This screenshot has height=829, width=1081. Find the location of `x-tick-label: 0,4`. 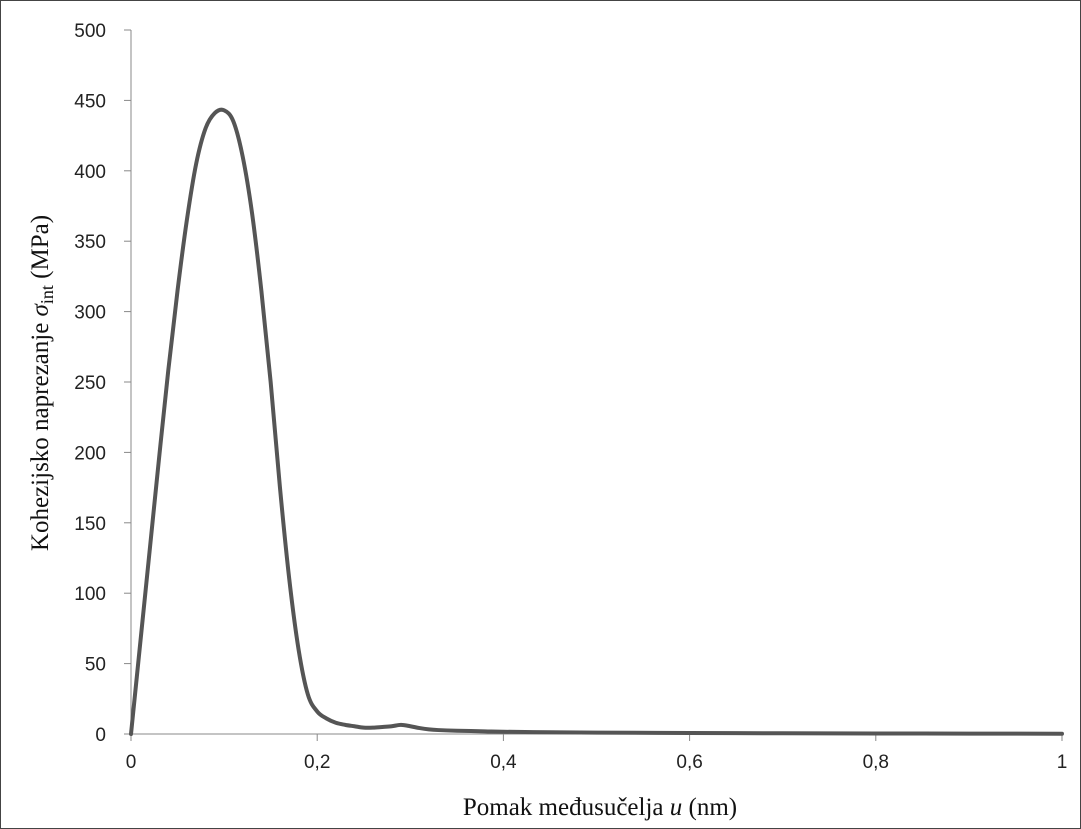

x-tick-label: 0,4 is located at coordinates (503, 762).